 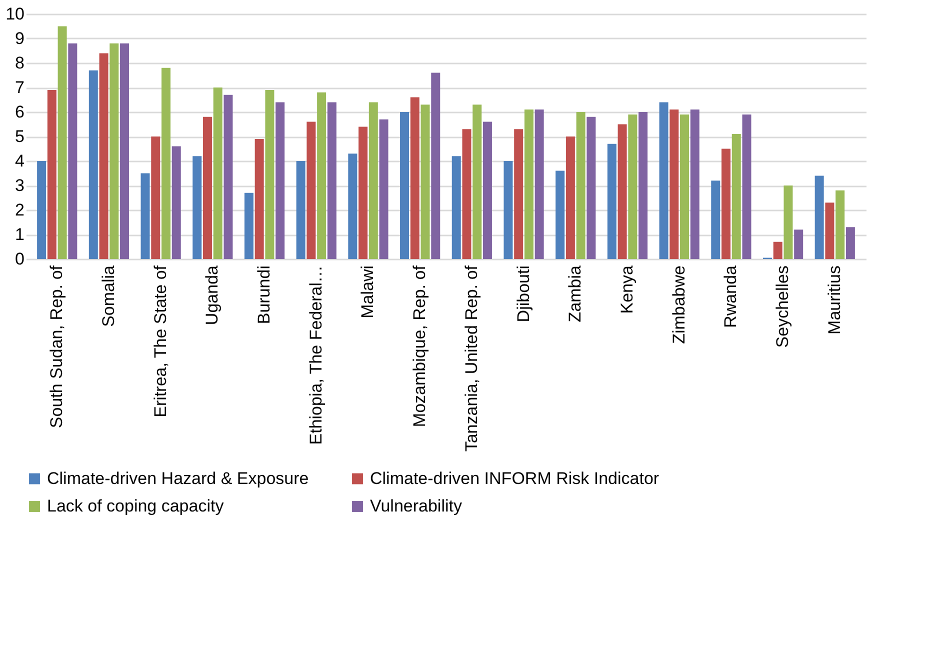 What do you see at coordinates (19, 234) in the screenshot?
I see `y-tick-label: 1` at bounding box center [19, 234].